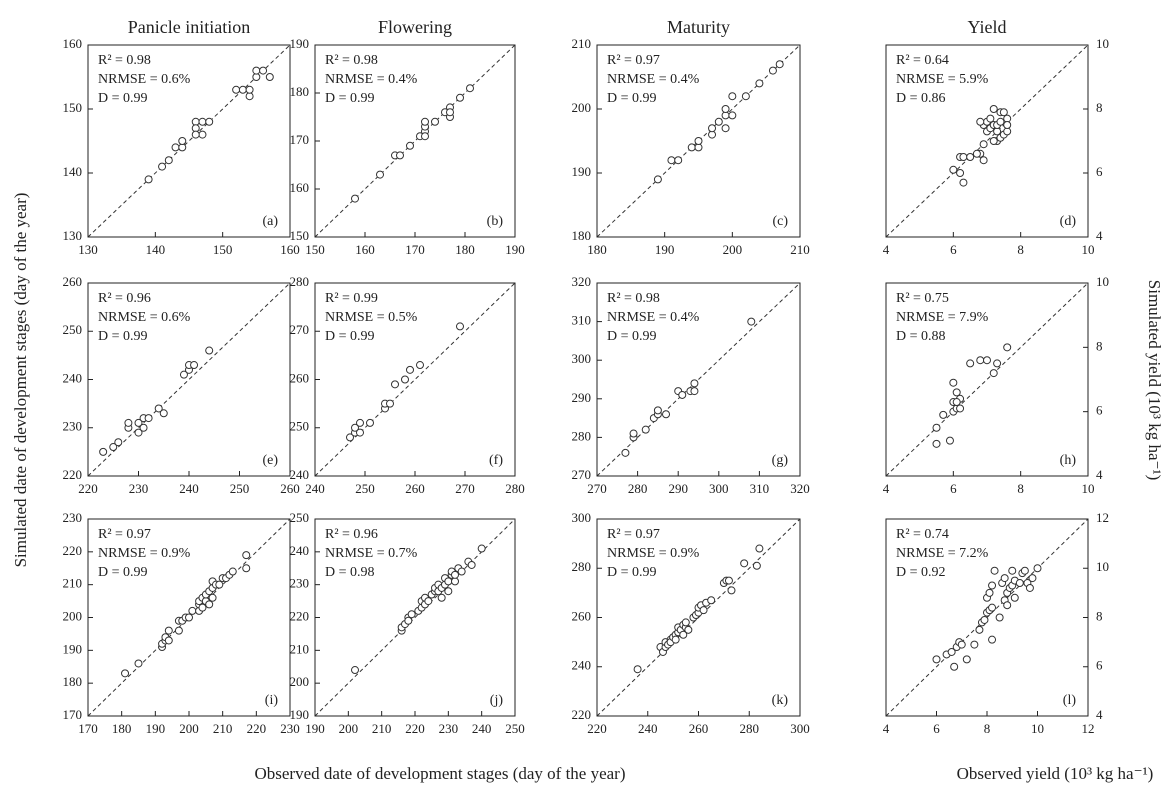  What do you see at coordinates (582, 435) in the screenshot?
I see `y-tick-label: 280` at bounding box center [582, 435].